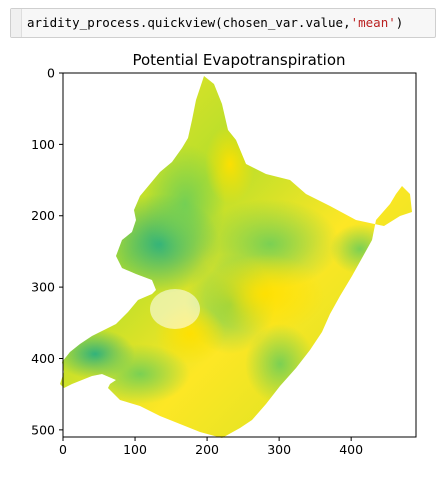 The width and height of the screenshot is (440, 481). I want to click on code-string-arg: 'mean', so click(373, 22).